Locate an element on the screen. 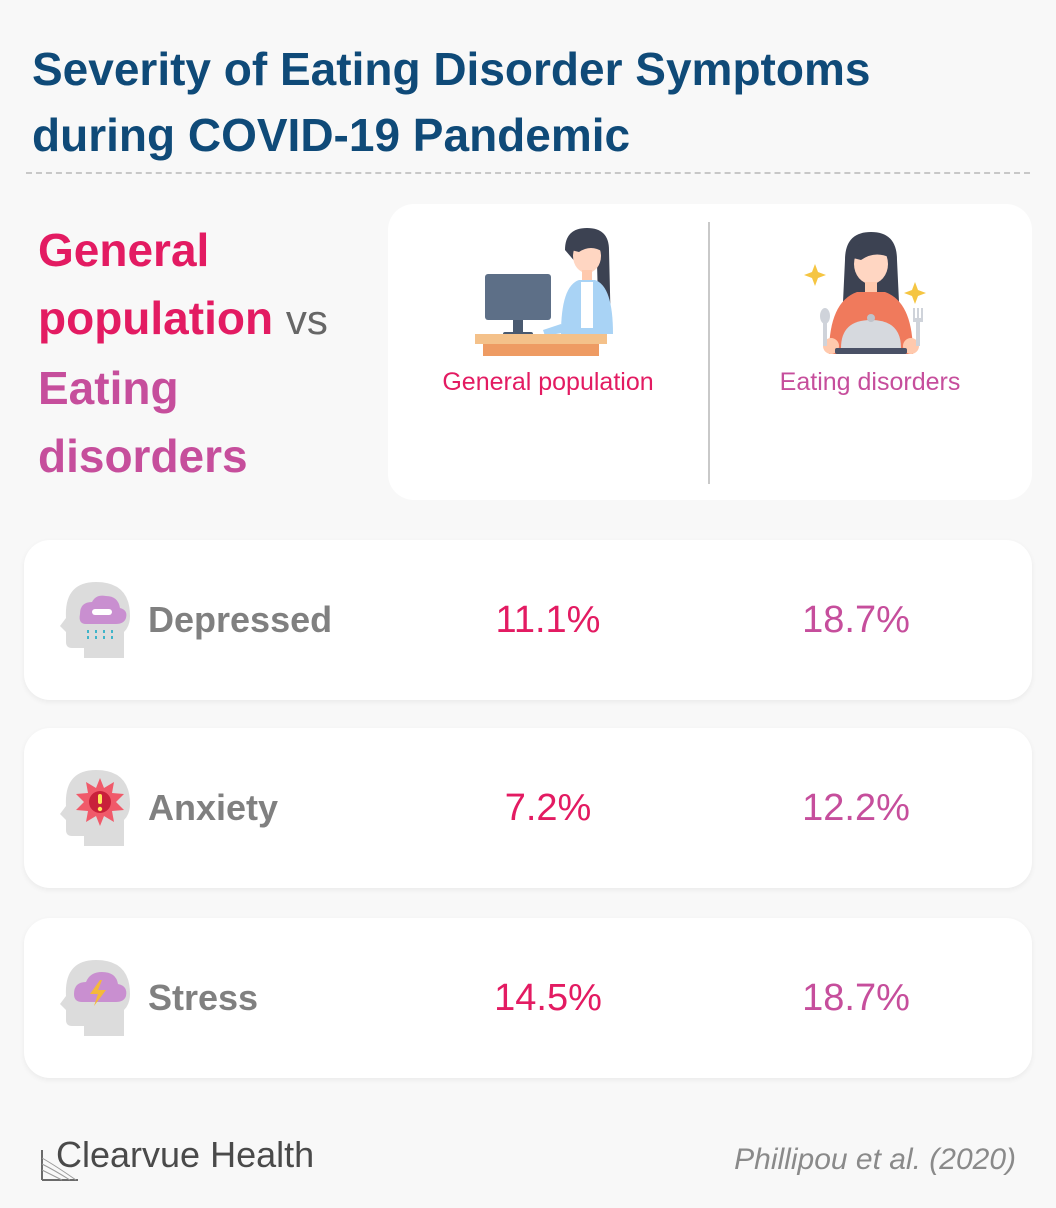 This screenshot has width=1056, height=1208. general-population-value: 7.2% is located at coordinates (548, 808).